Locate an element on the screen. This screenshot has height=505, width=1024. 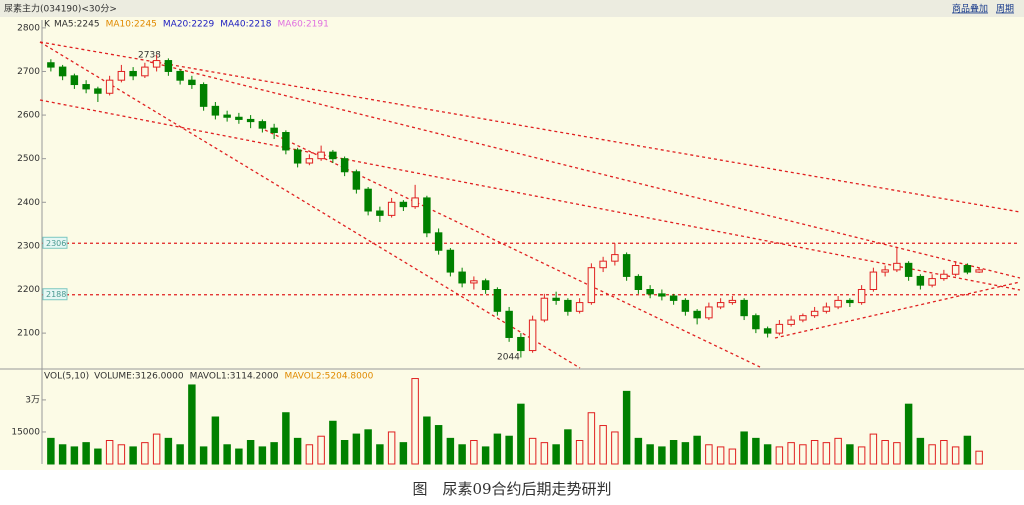
indicator-label: MA5:2245 is located at coordinates (77, 25).